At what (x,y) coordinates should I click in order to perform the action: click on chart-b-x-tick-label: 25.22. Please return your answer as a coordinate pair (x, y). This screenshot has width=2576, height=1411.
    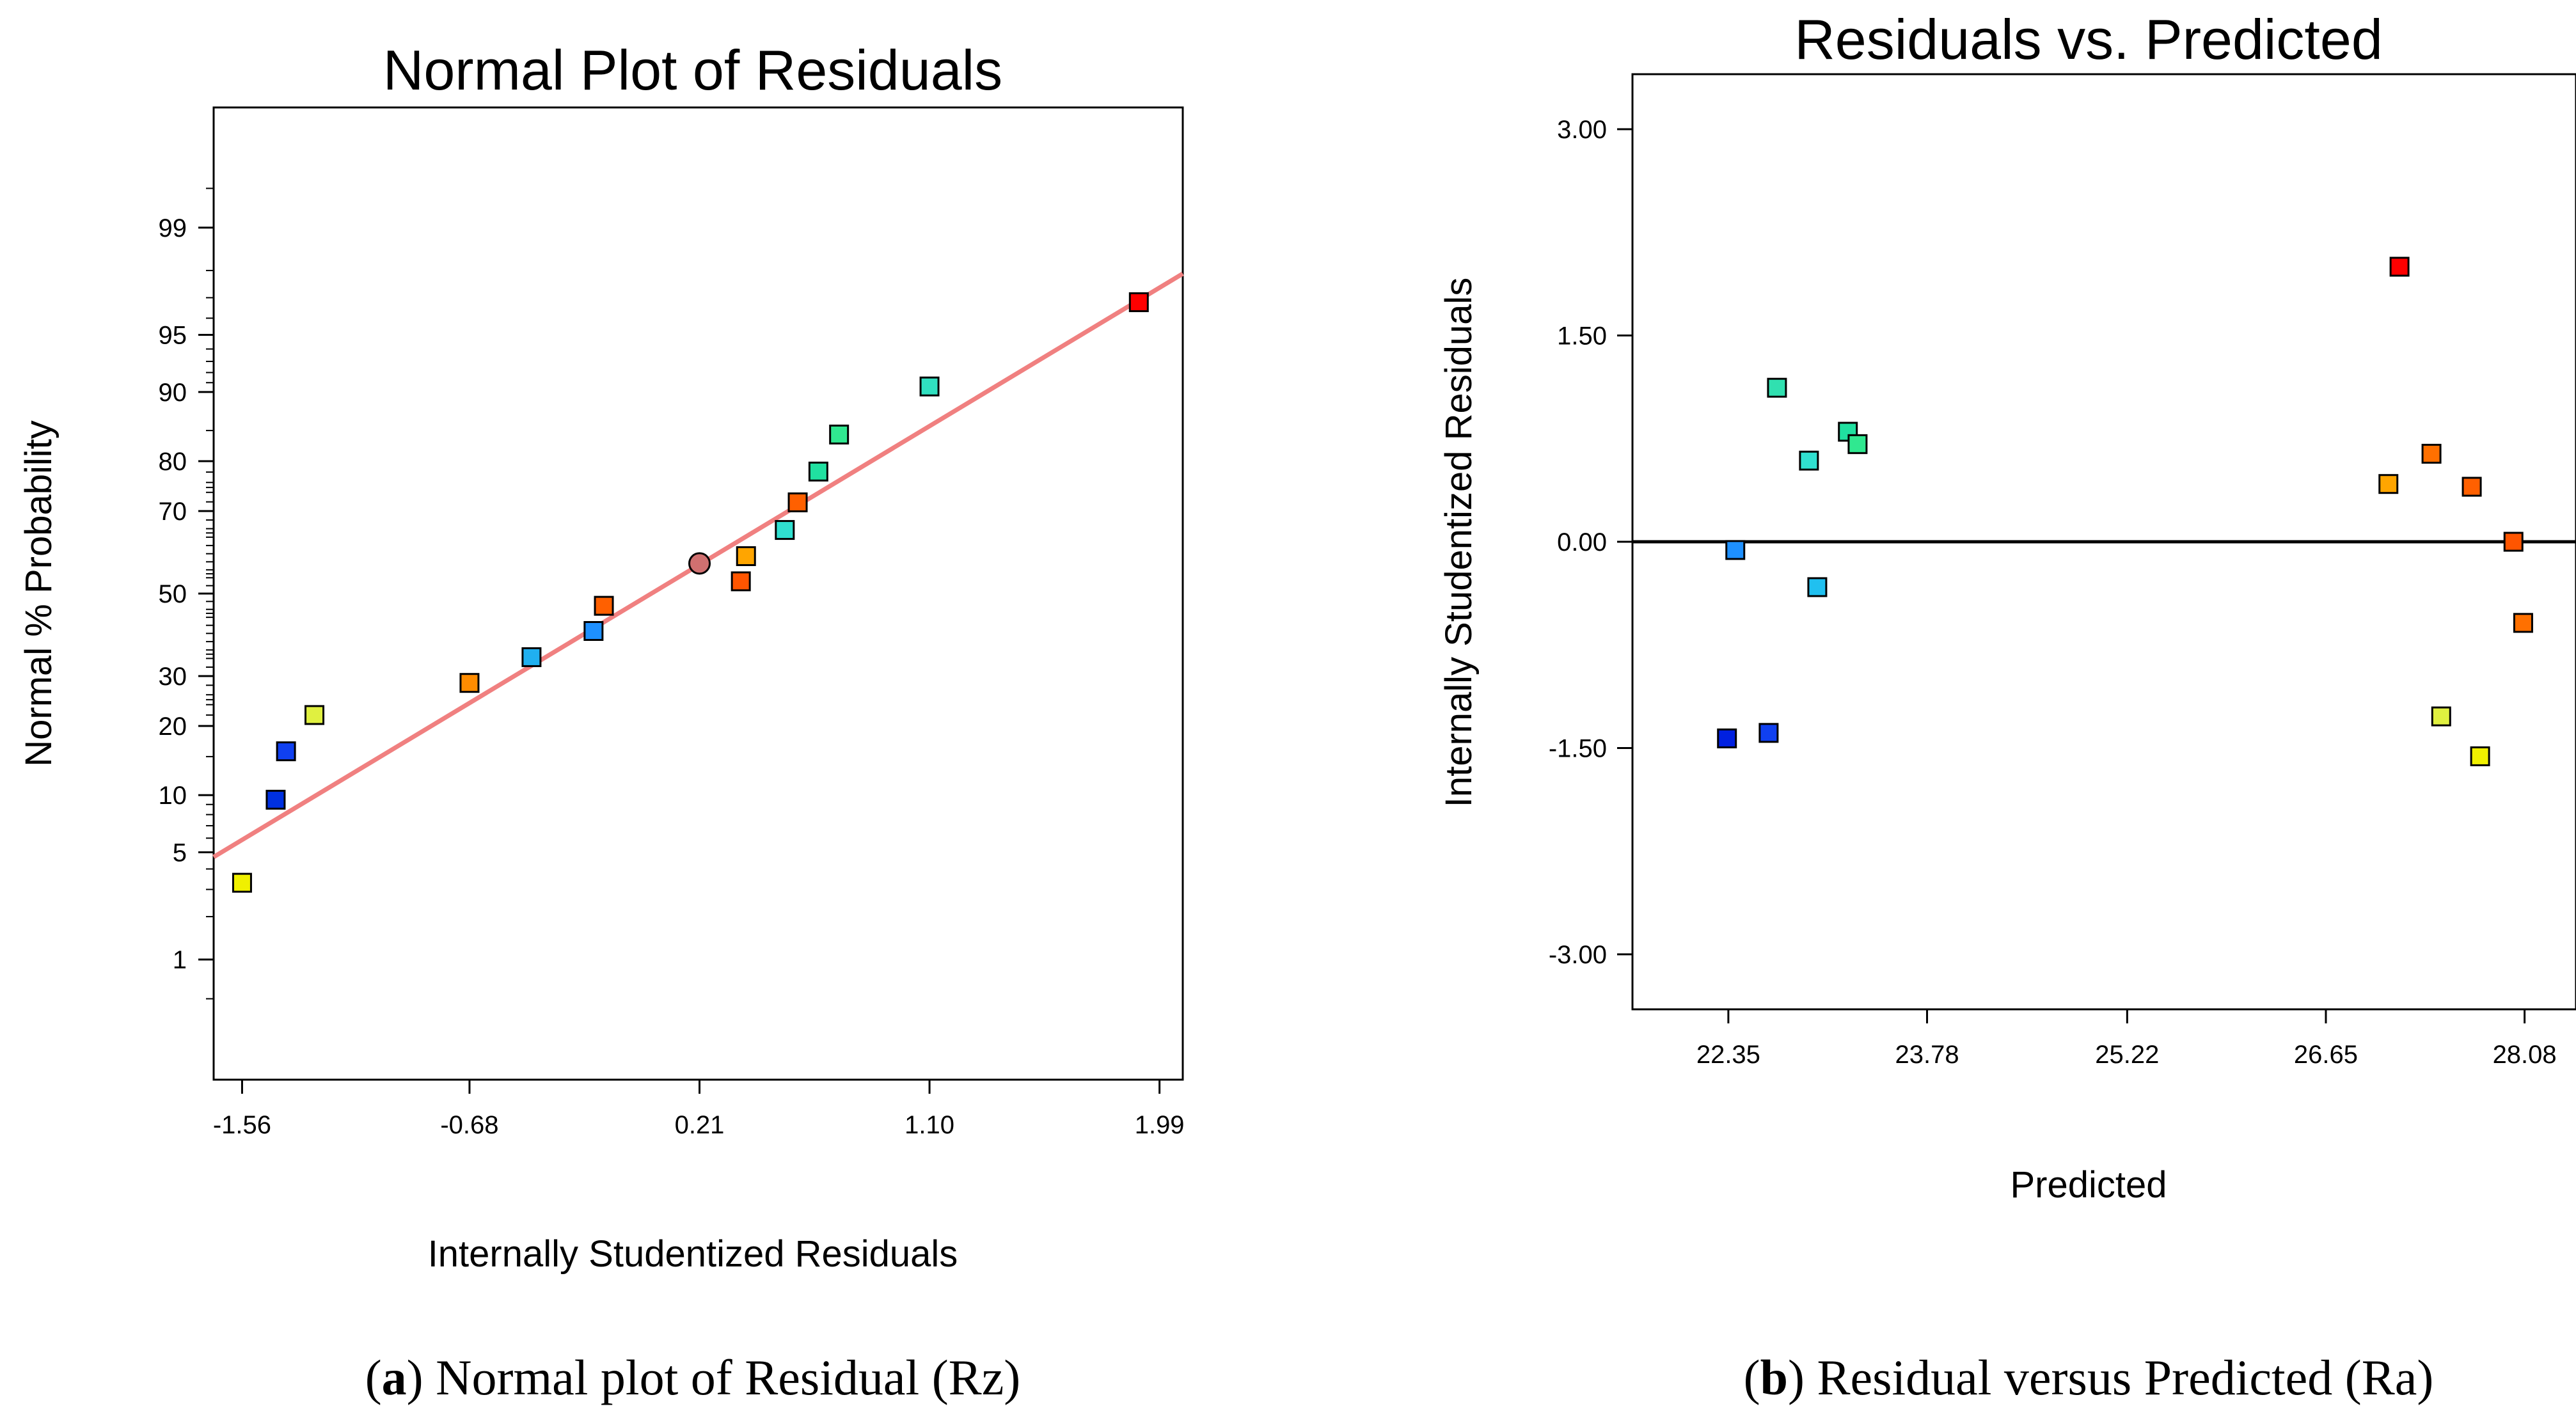
    Looking at the image, I should click on (2127, 1055).